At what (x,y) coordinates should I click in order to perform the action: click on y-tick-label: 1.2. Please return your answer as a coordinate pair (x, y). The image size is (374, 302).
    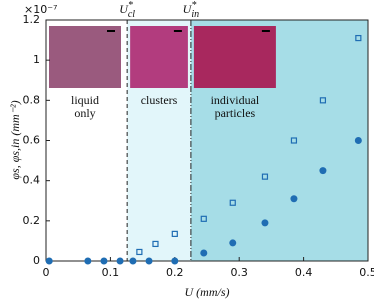
    Looking at the image, I should click on (32, 19).